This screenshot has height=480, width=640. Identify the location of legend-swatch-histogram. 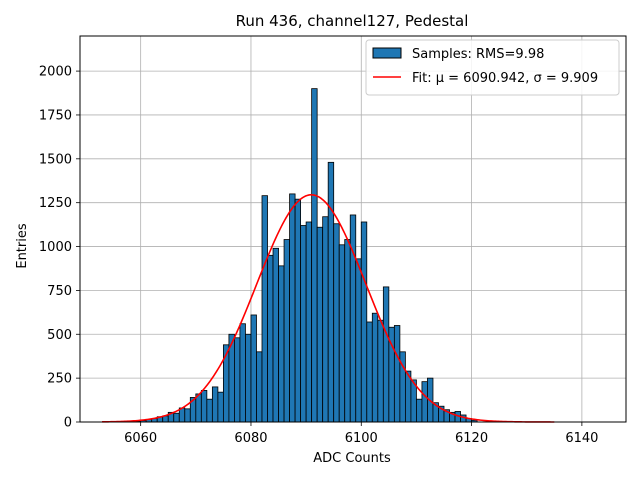
(387, 53).